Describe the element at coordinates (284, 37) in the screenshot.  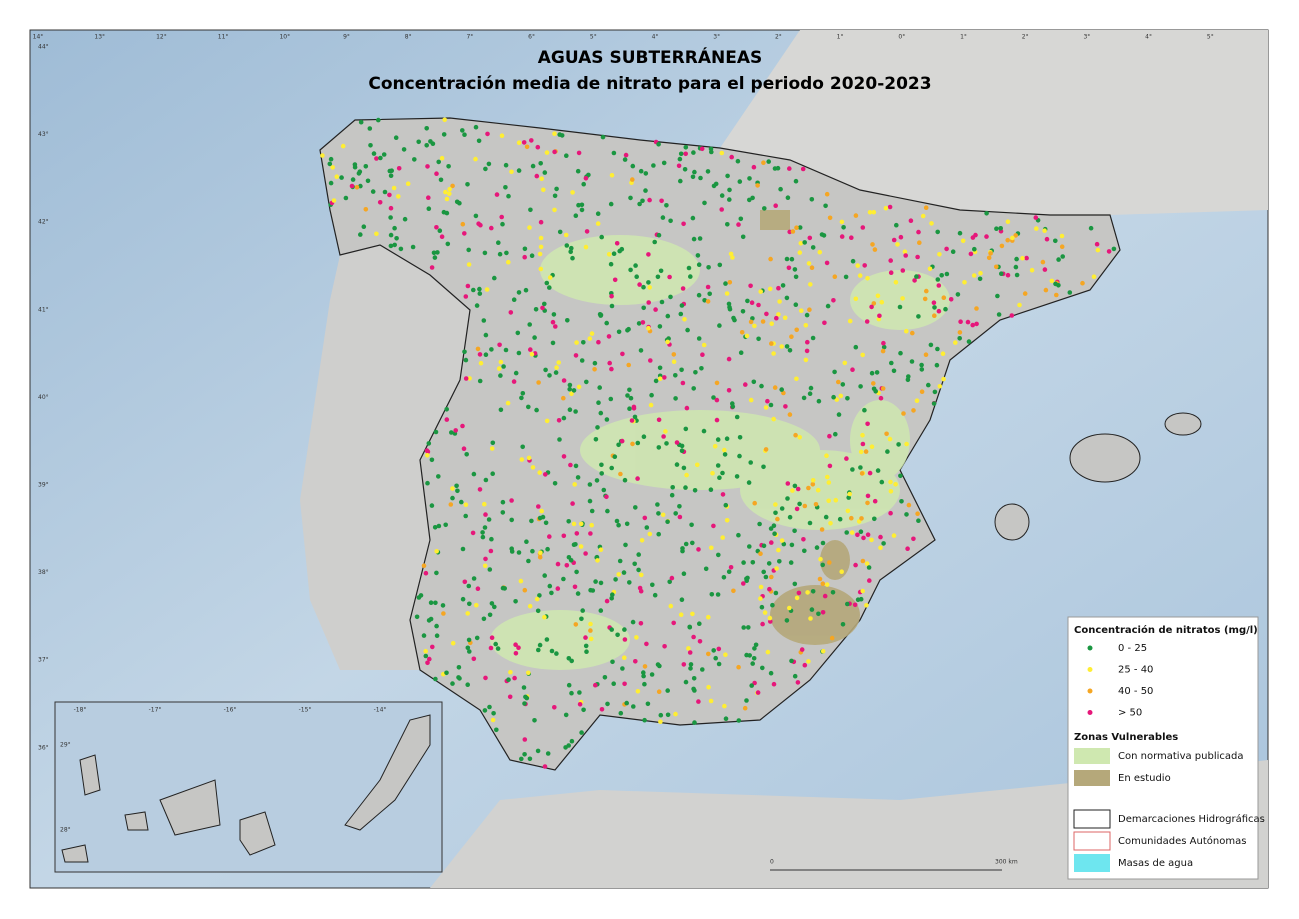
I see `graticule-label: 10°` at that location.